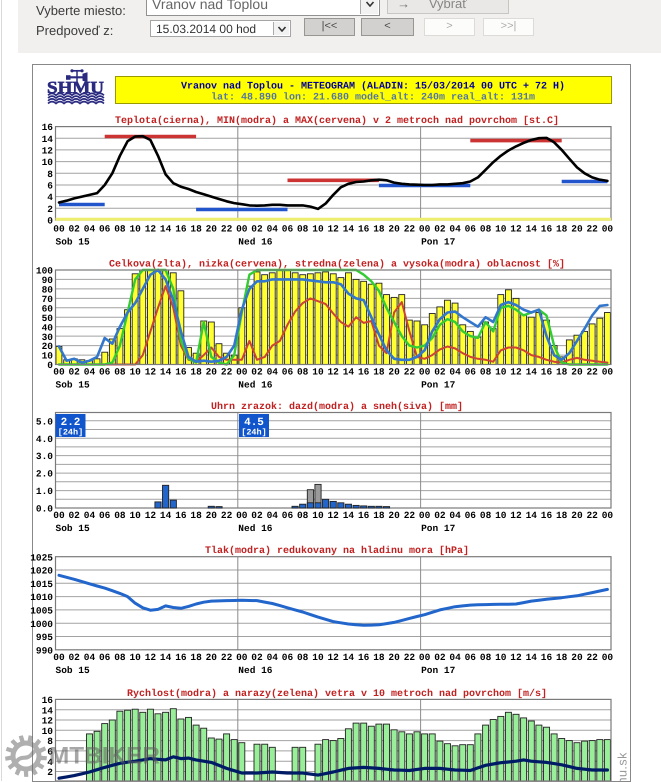 This screenshot has width=661, height=782. What do you see at coordinates (44, 439) in the screenshot?
I see `svg-text: 4.0` at bounding box center [44, 439].